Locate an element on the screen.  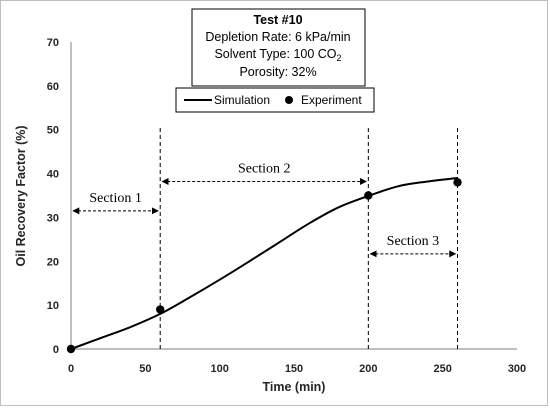
y-tick-label: 60 is located at coordinates (53, 87).